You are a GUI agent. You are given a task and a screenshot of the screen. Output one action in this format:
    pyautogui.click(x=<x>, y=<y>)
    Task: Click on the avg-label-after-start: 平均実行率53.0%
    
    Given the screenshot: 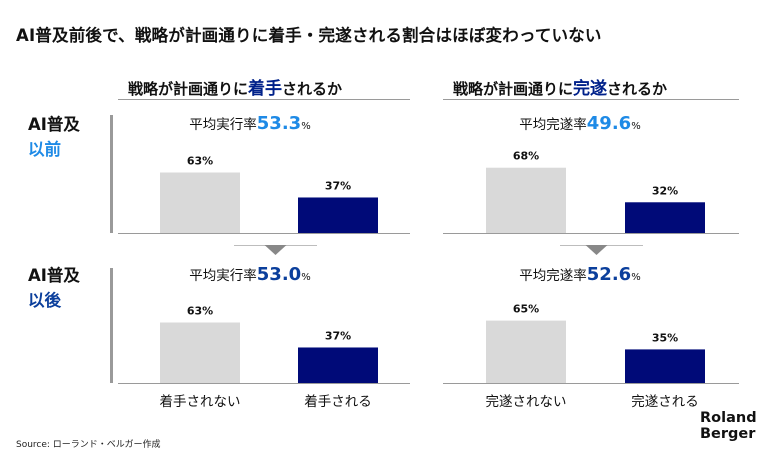 What is the action you would take?
    pyautogui.click(x=250, y=274)
    